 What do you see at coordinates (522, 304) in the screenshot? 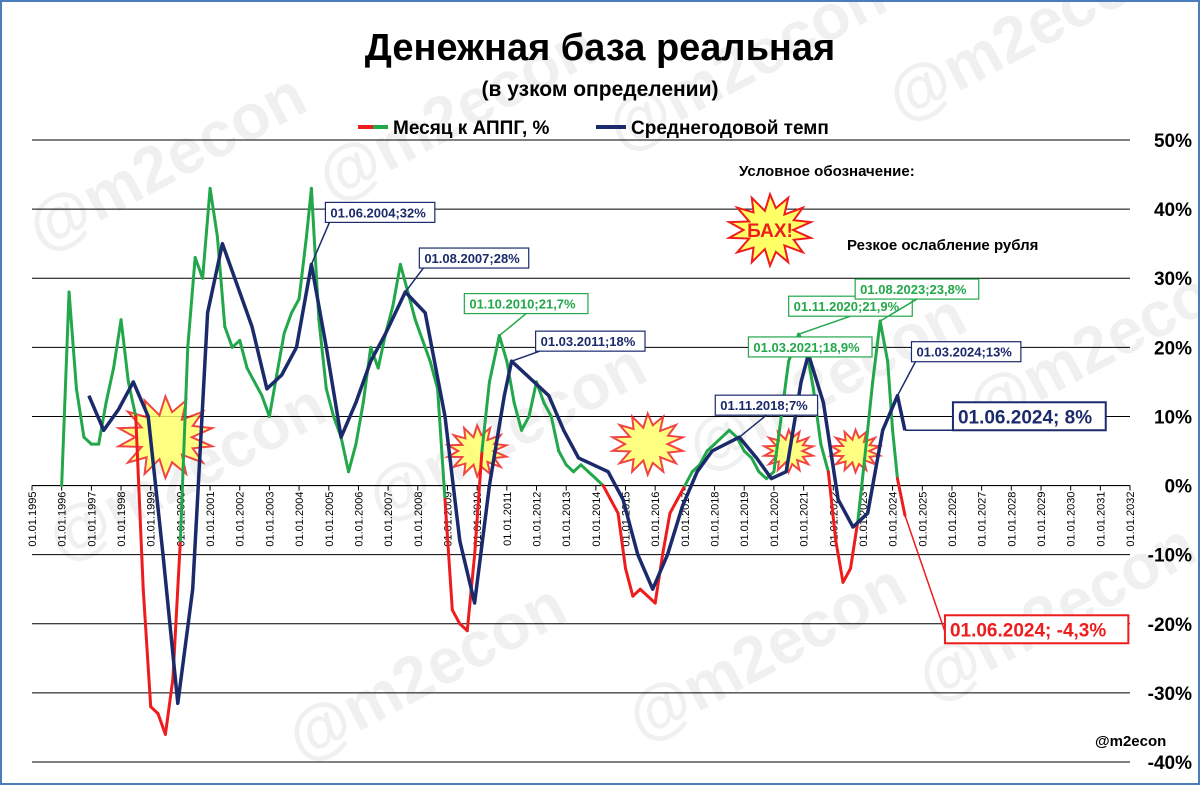
I see `annotation-label: 01.10.2010;21,7%` at bounding box center [522, 304].